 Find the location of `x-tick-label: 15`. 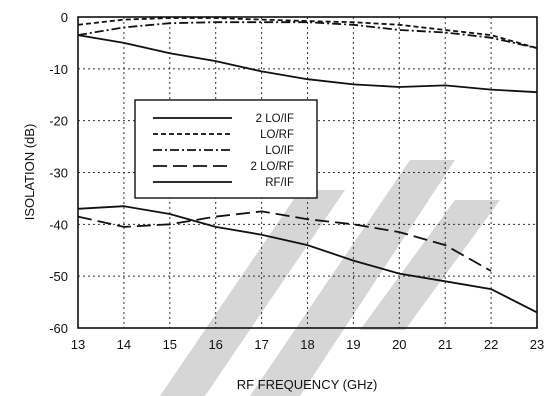

x-tick-label: 15 is located at coordinates (170, 344).